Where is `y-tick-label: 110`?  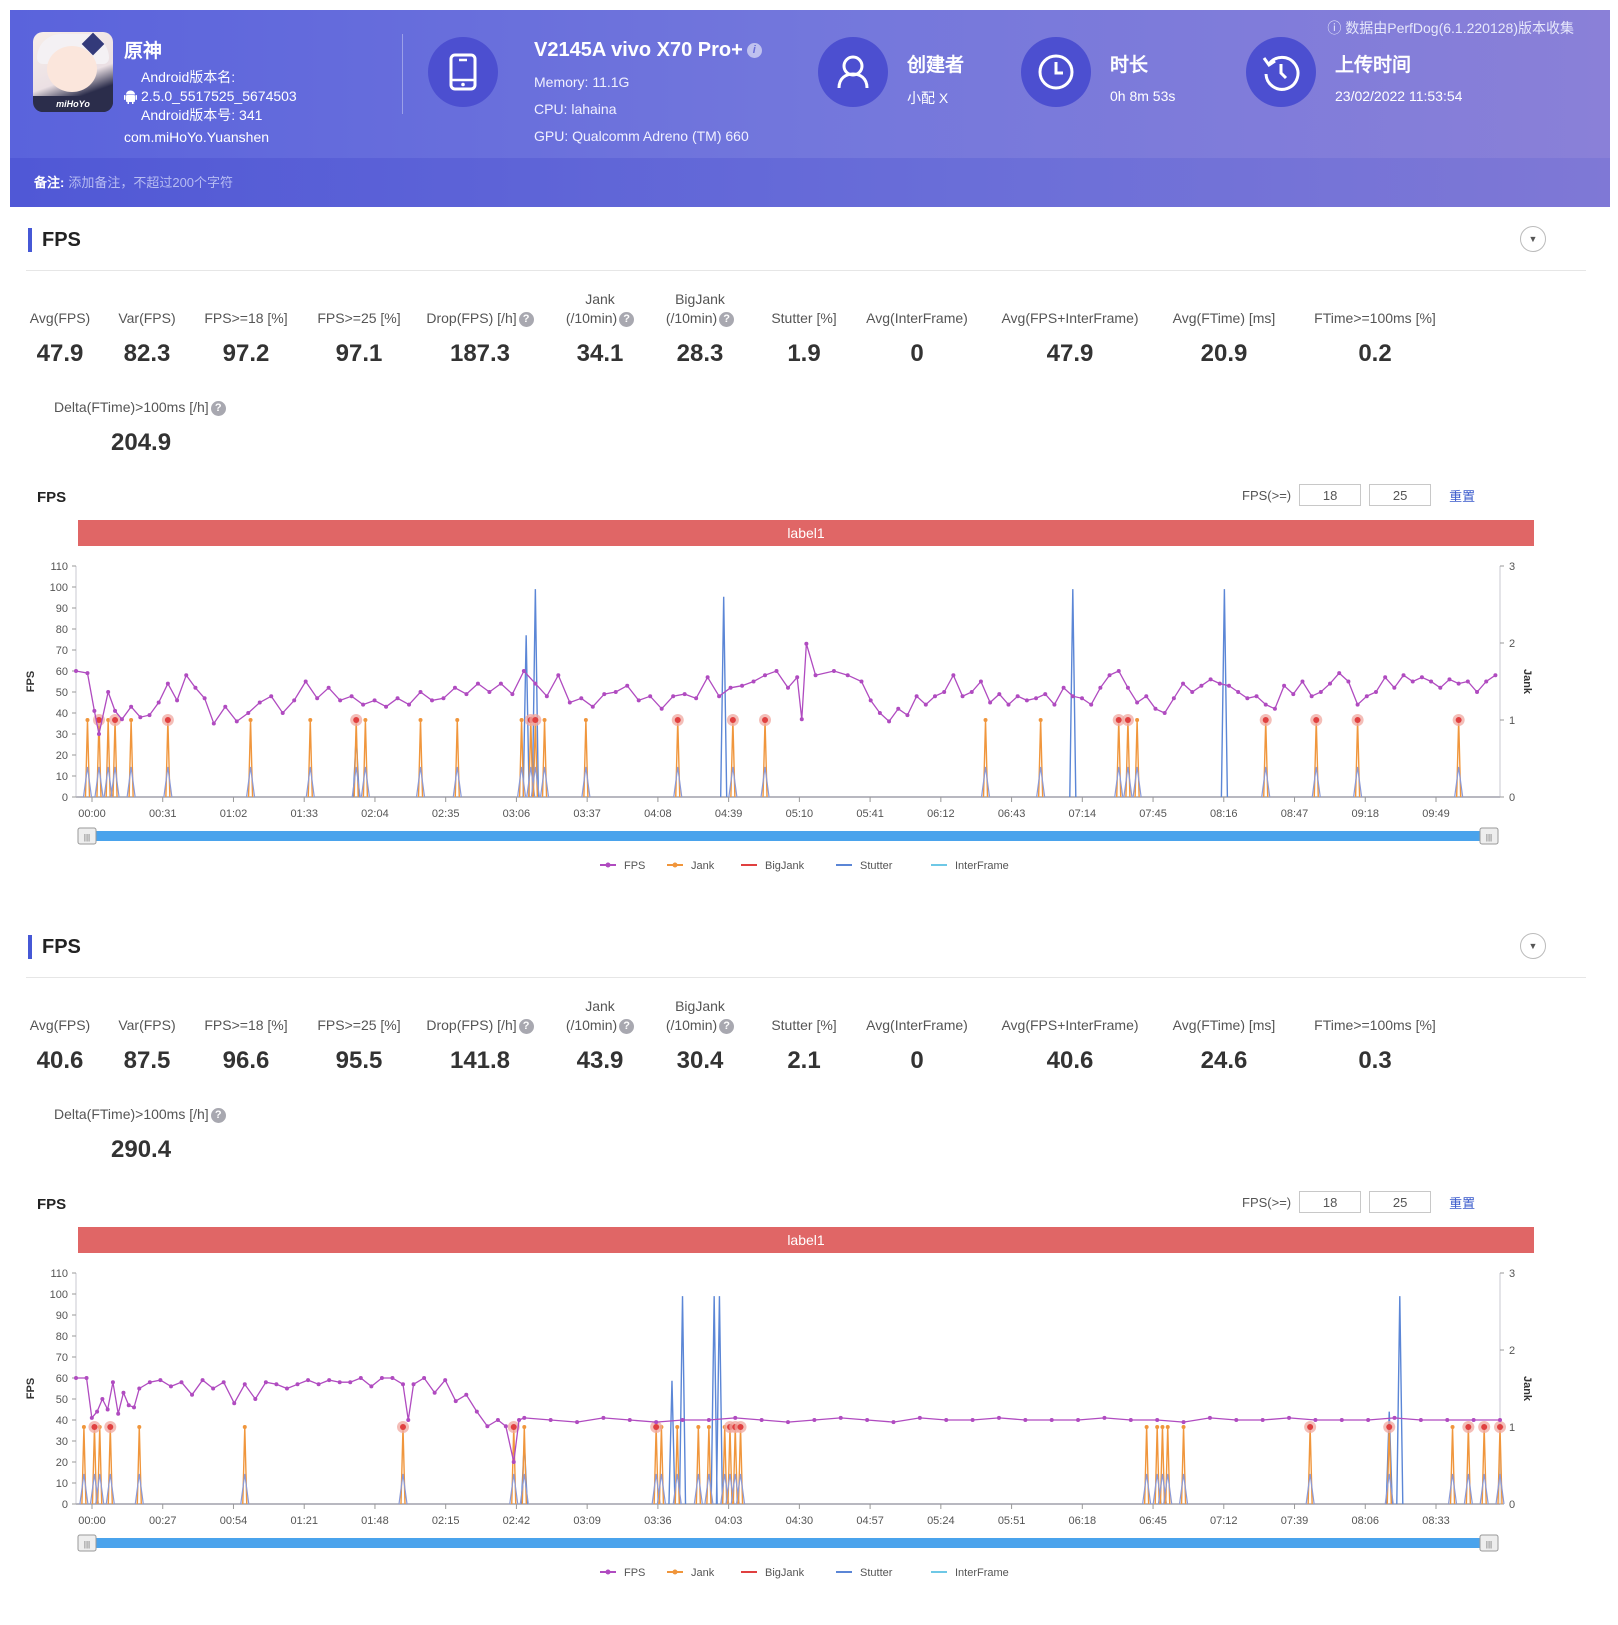
y-tick-label: 110 is located at coordinates (59, 567).